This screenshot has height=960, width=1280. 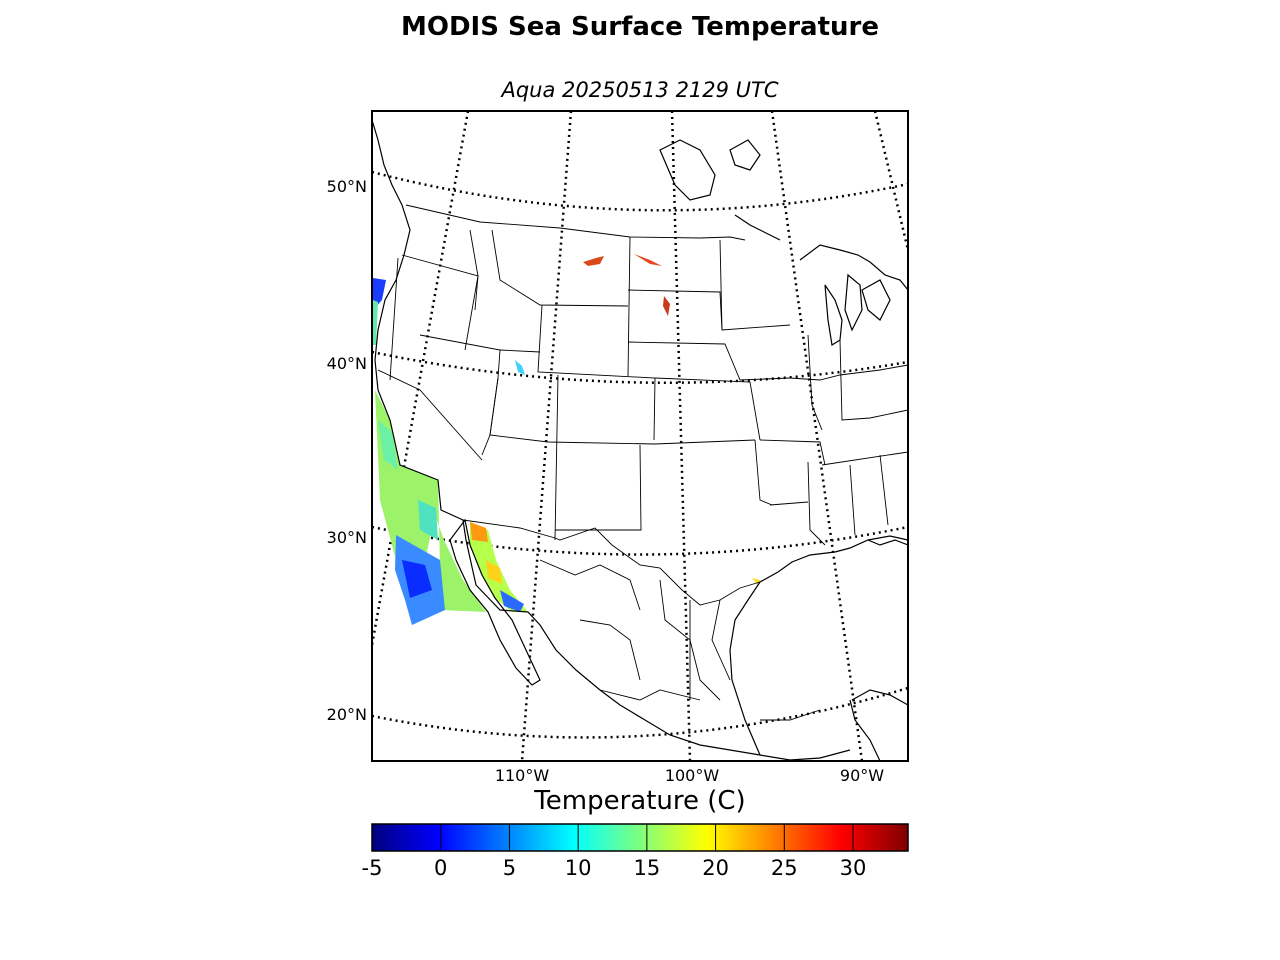 What do you see at coordinates (692, 775) in the screenshot?
I see `lon-label-100w: 100°W` at bounding box center [692, 775].